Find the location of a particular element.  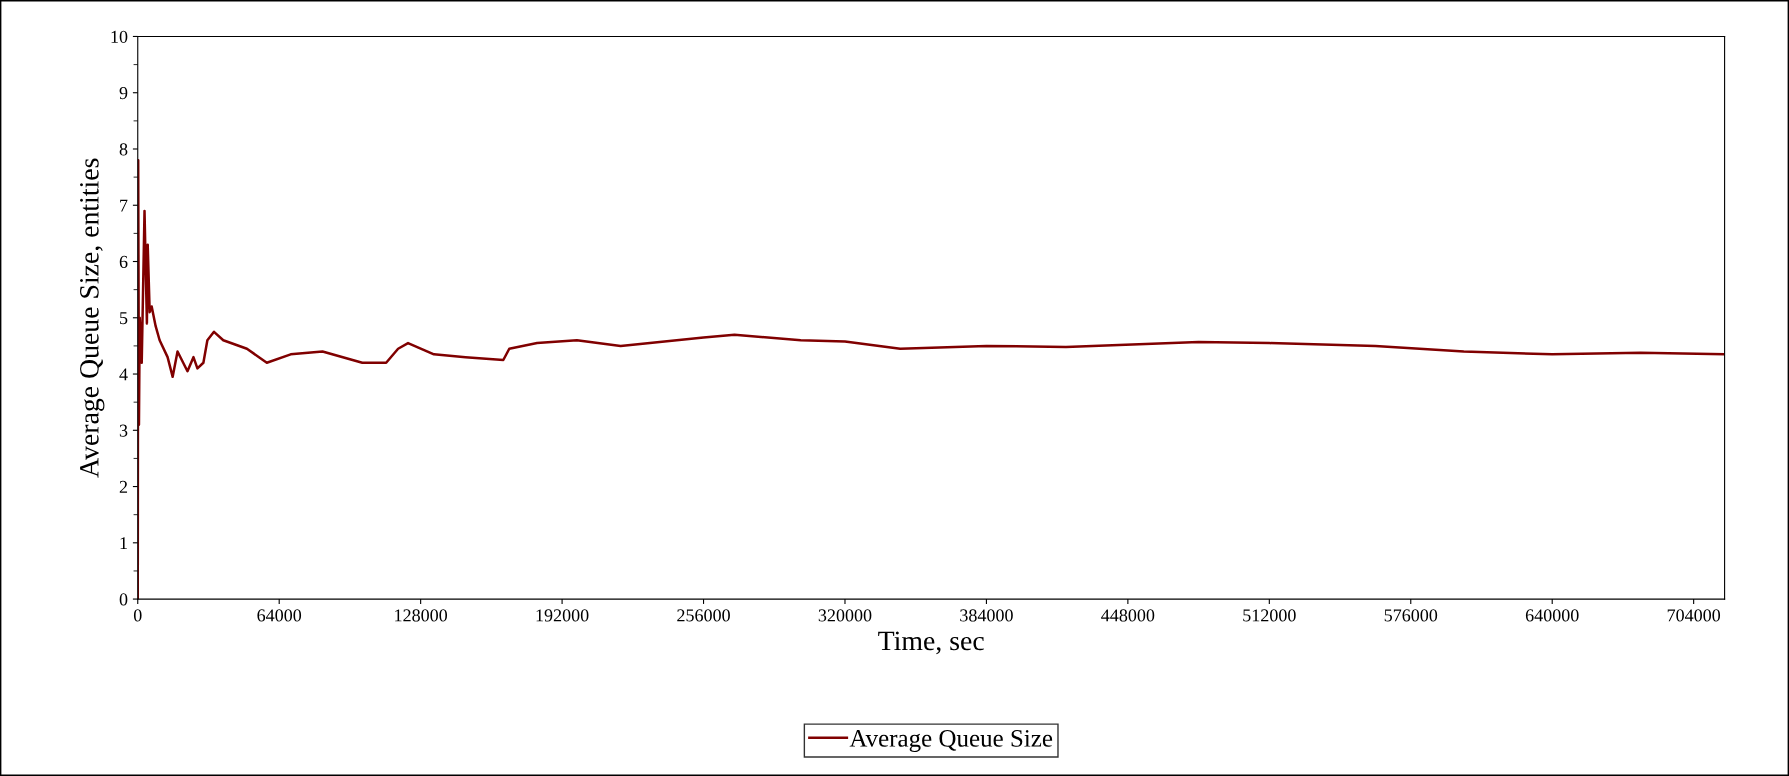

y-tick-label: 0 is located at coordinates (123, 599).